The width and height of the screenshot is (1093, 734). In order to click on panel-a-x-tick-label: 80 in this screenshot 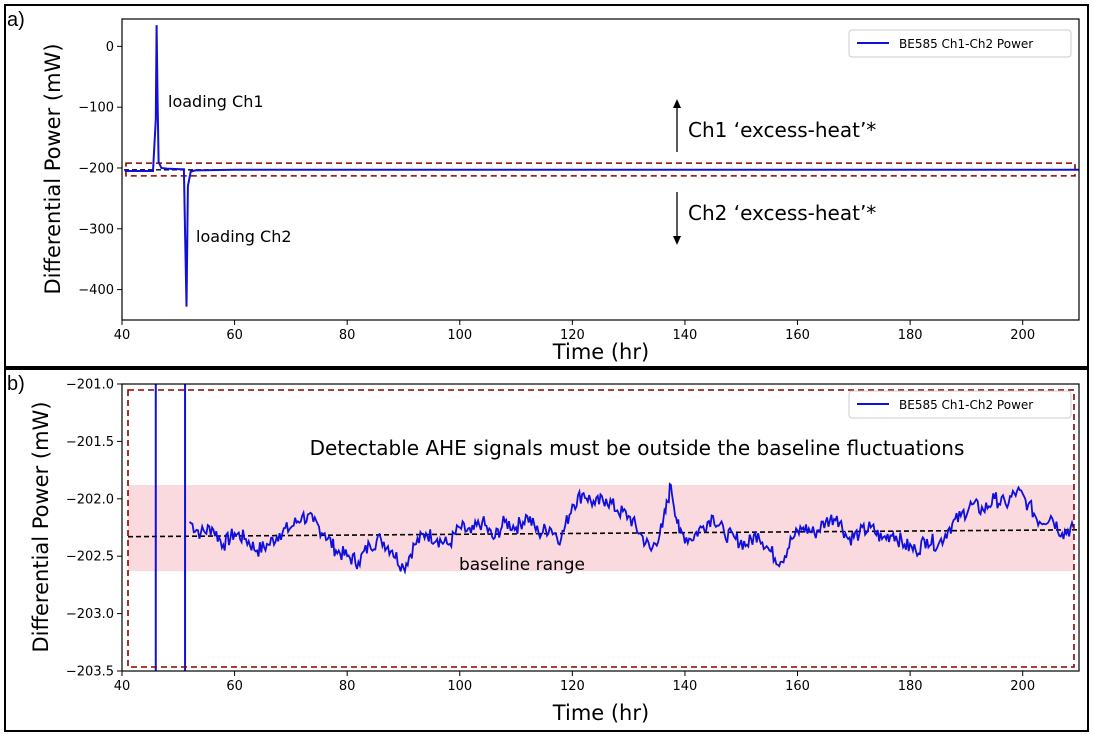, I will do `click(347, 335)`.